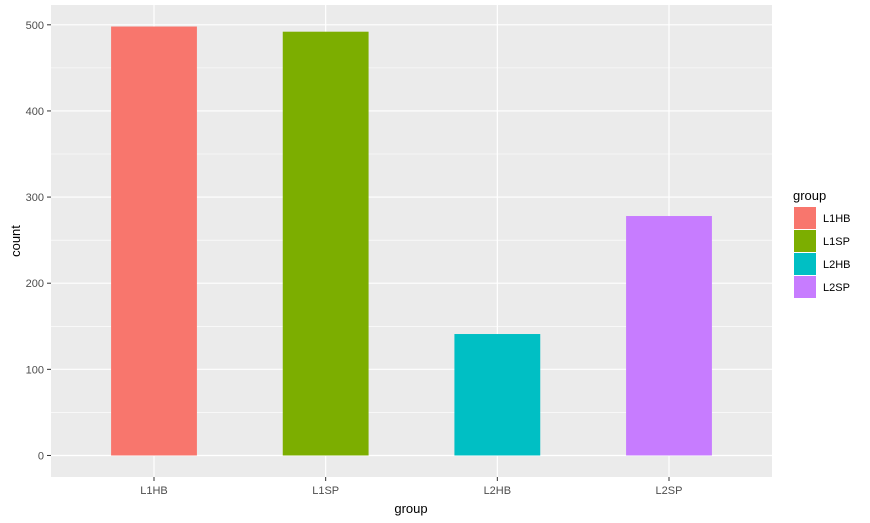  Describe the element at coordinates (836, 288) in the screenshot. I see `legend-label-l2sp: L2SP` at that location.